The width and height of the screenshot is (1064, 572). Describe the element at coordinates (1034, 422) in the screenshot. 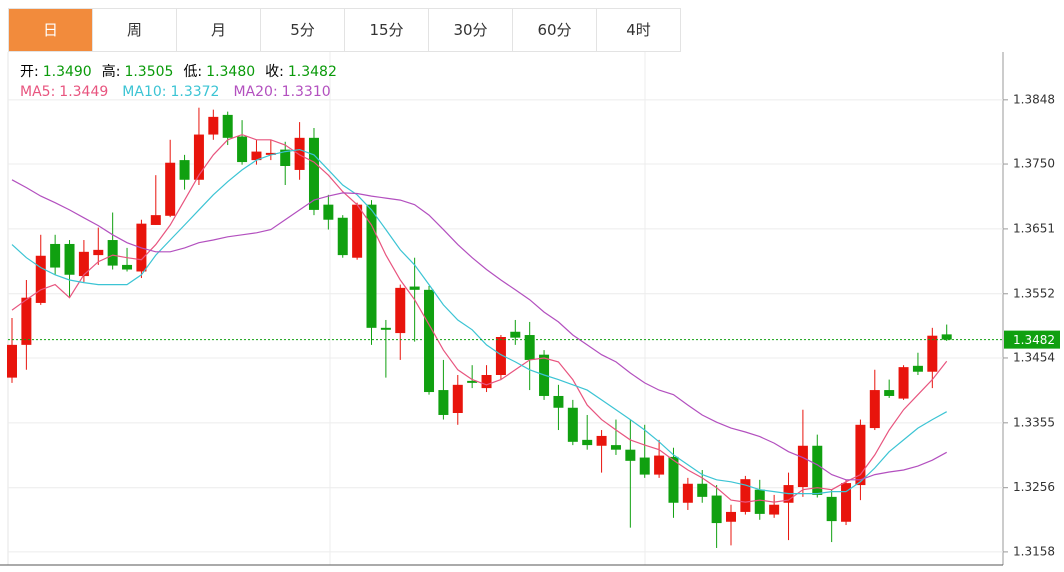

I see `y-tick-label: 1.3355` at that location.